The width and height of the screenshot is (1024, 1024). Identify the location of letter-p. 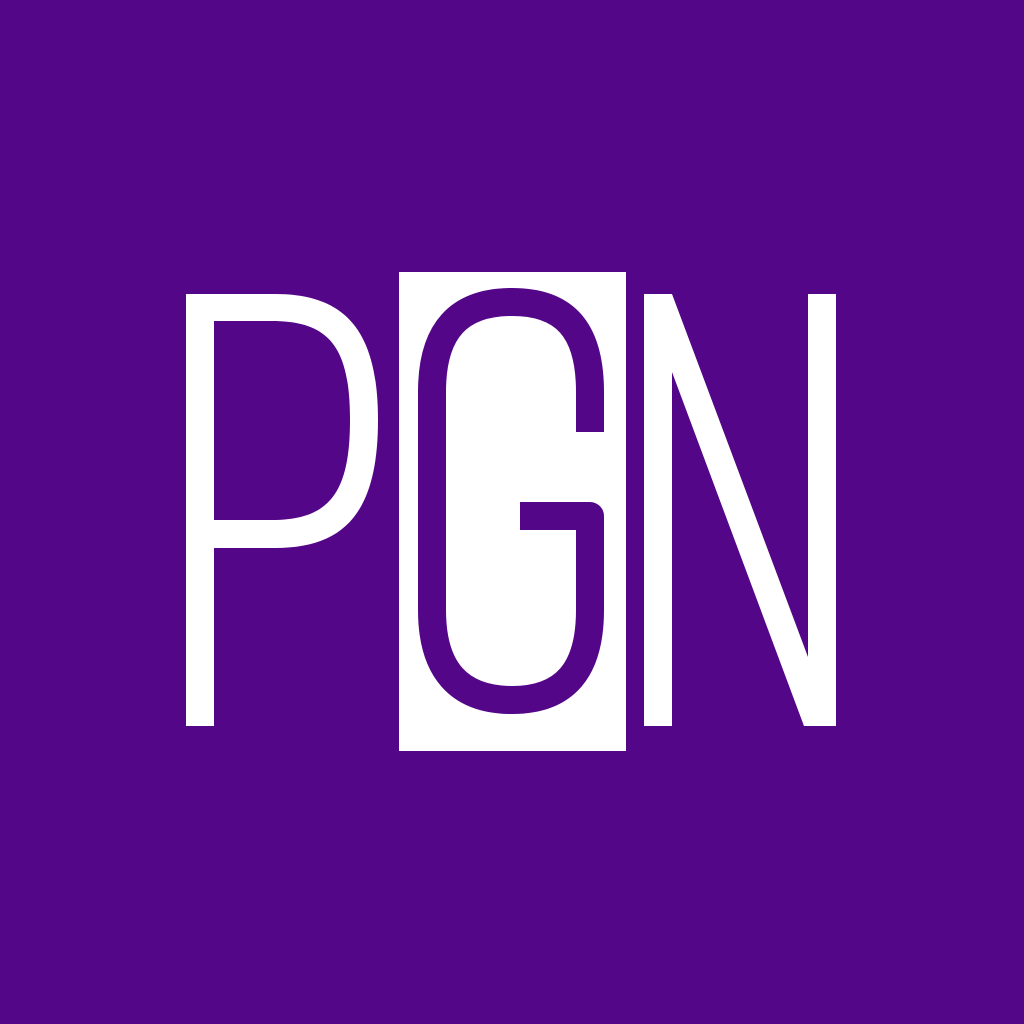
(282, 510).